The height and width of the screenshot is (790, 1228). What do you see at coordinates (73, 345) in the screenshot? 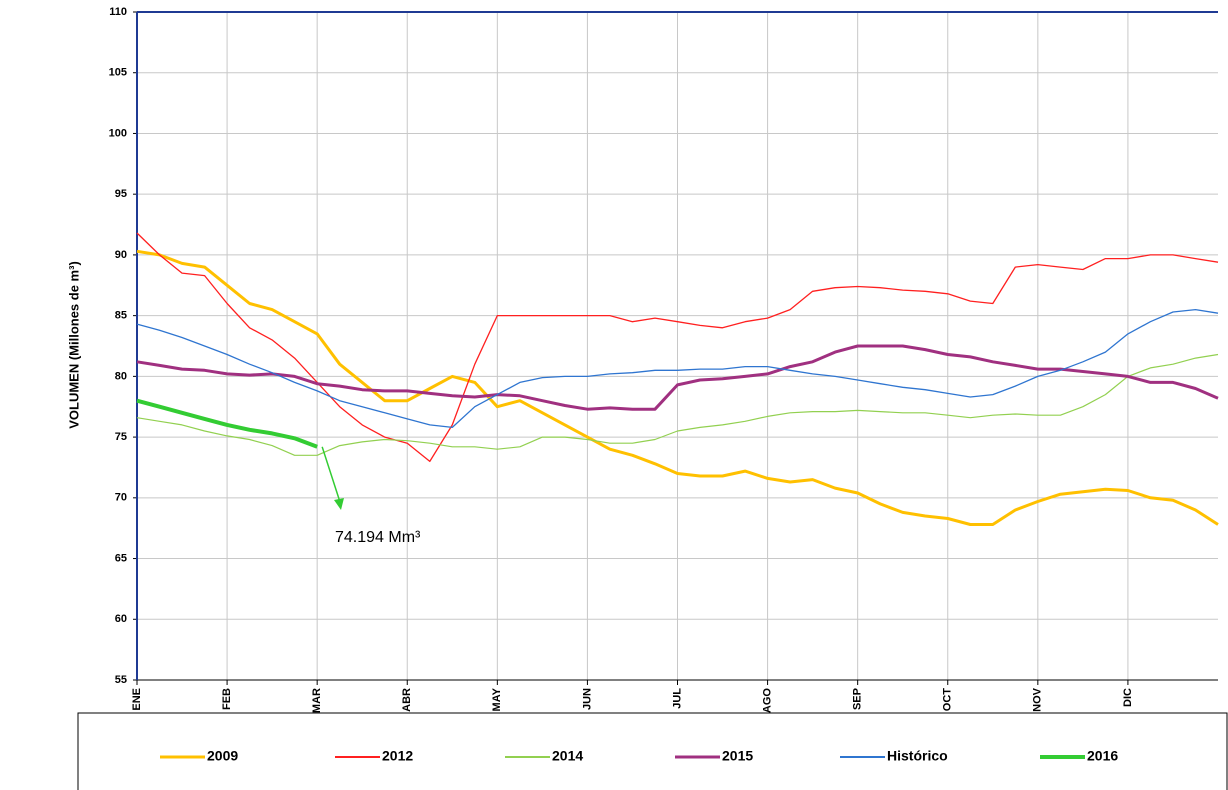
I see `y-axis-label: VOLUMEN (Millones de m³)` at bounding box center [73, 345].